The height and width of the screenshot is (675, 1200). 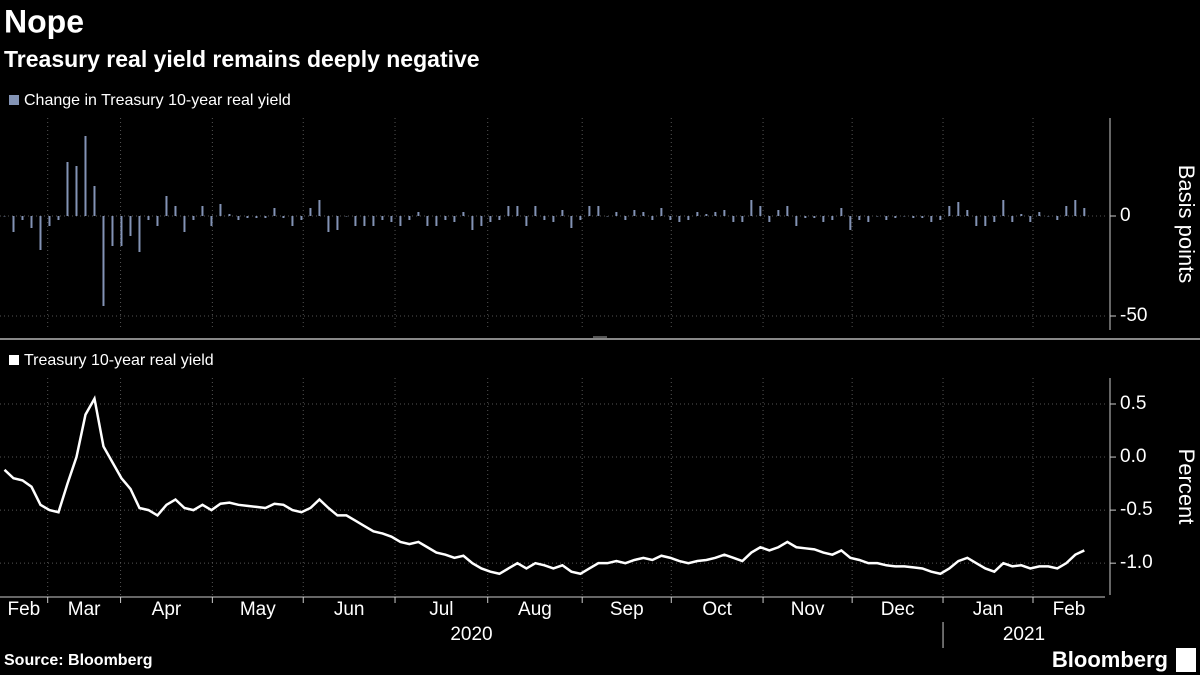 What do you see at coordinates (14, 360) in the screenshot?
I see `legend-swatch` at bounding box center [14, 360].